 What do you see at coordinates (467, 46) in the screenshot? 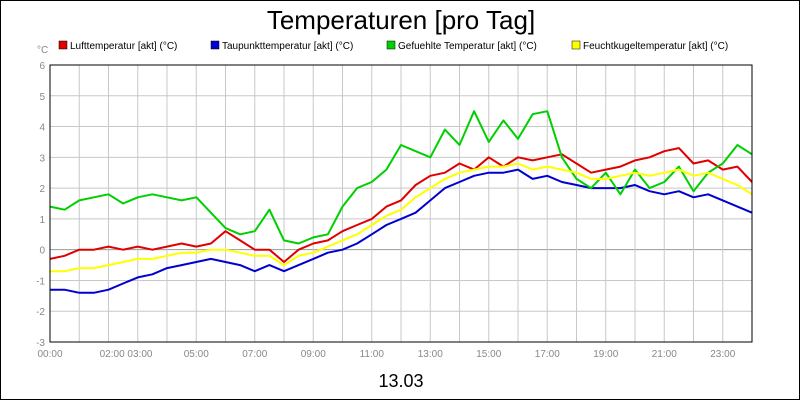
I see `legend-label-3: Gefuehlte Temperatur [akt] (°C)` at bounding box center [467, 46].